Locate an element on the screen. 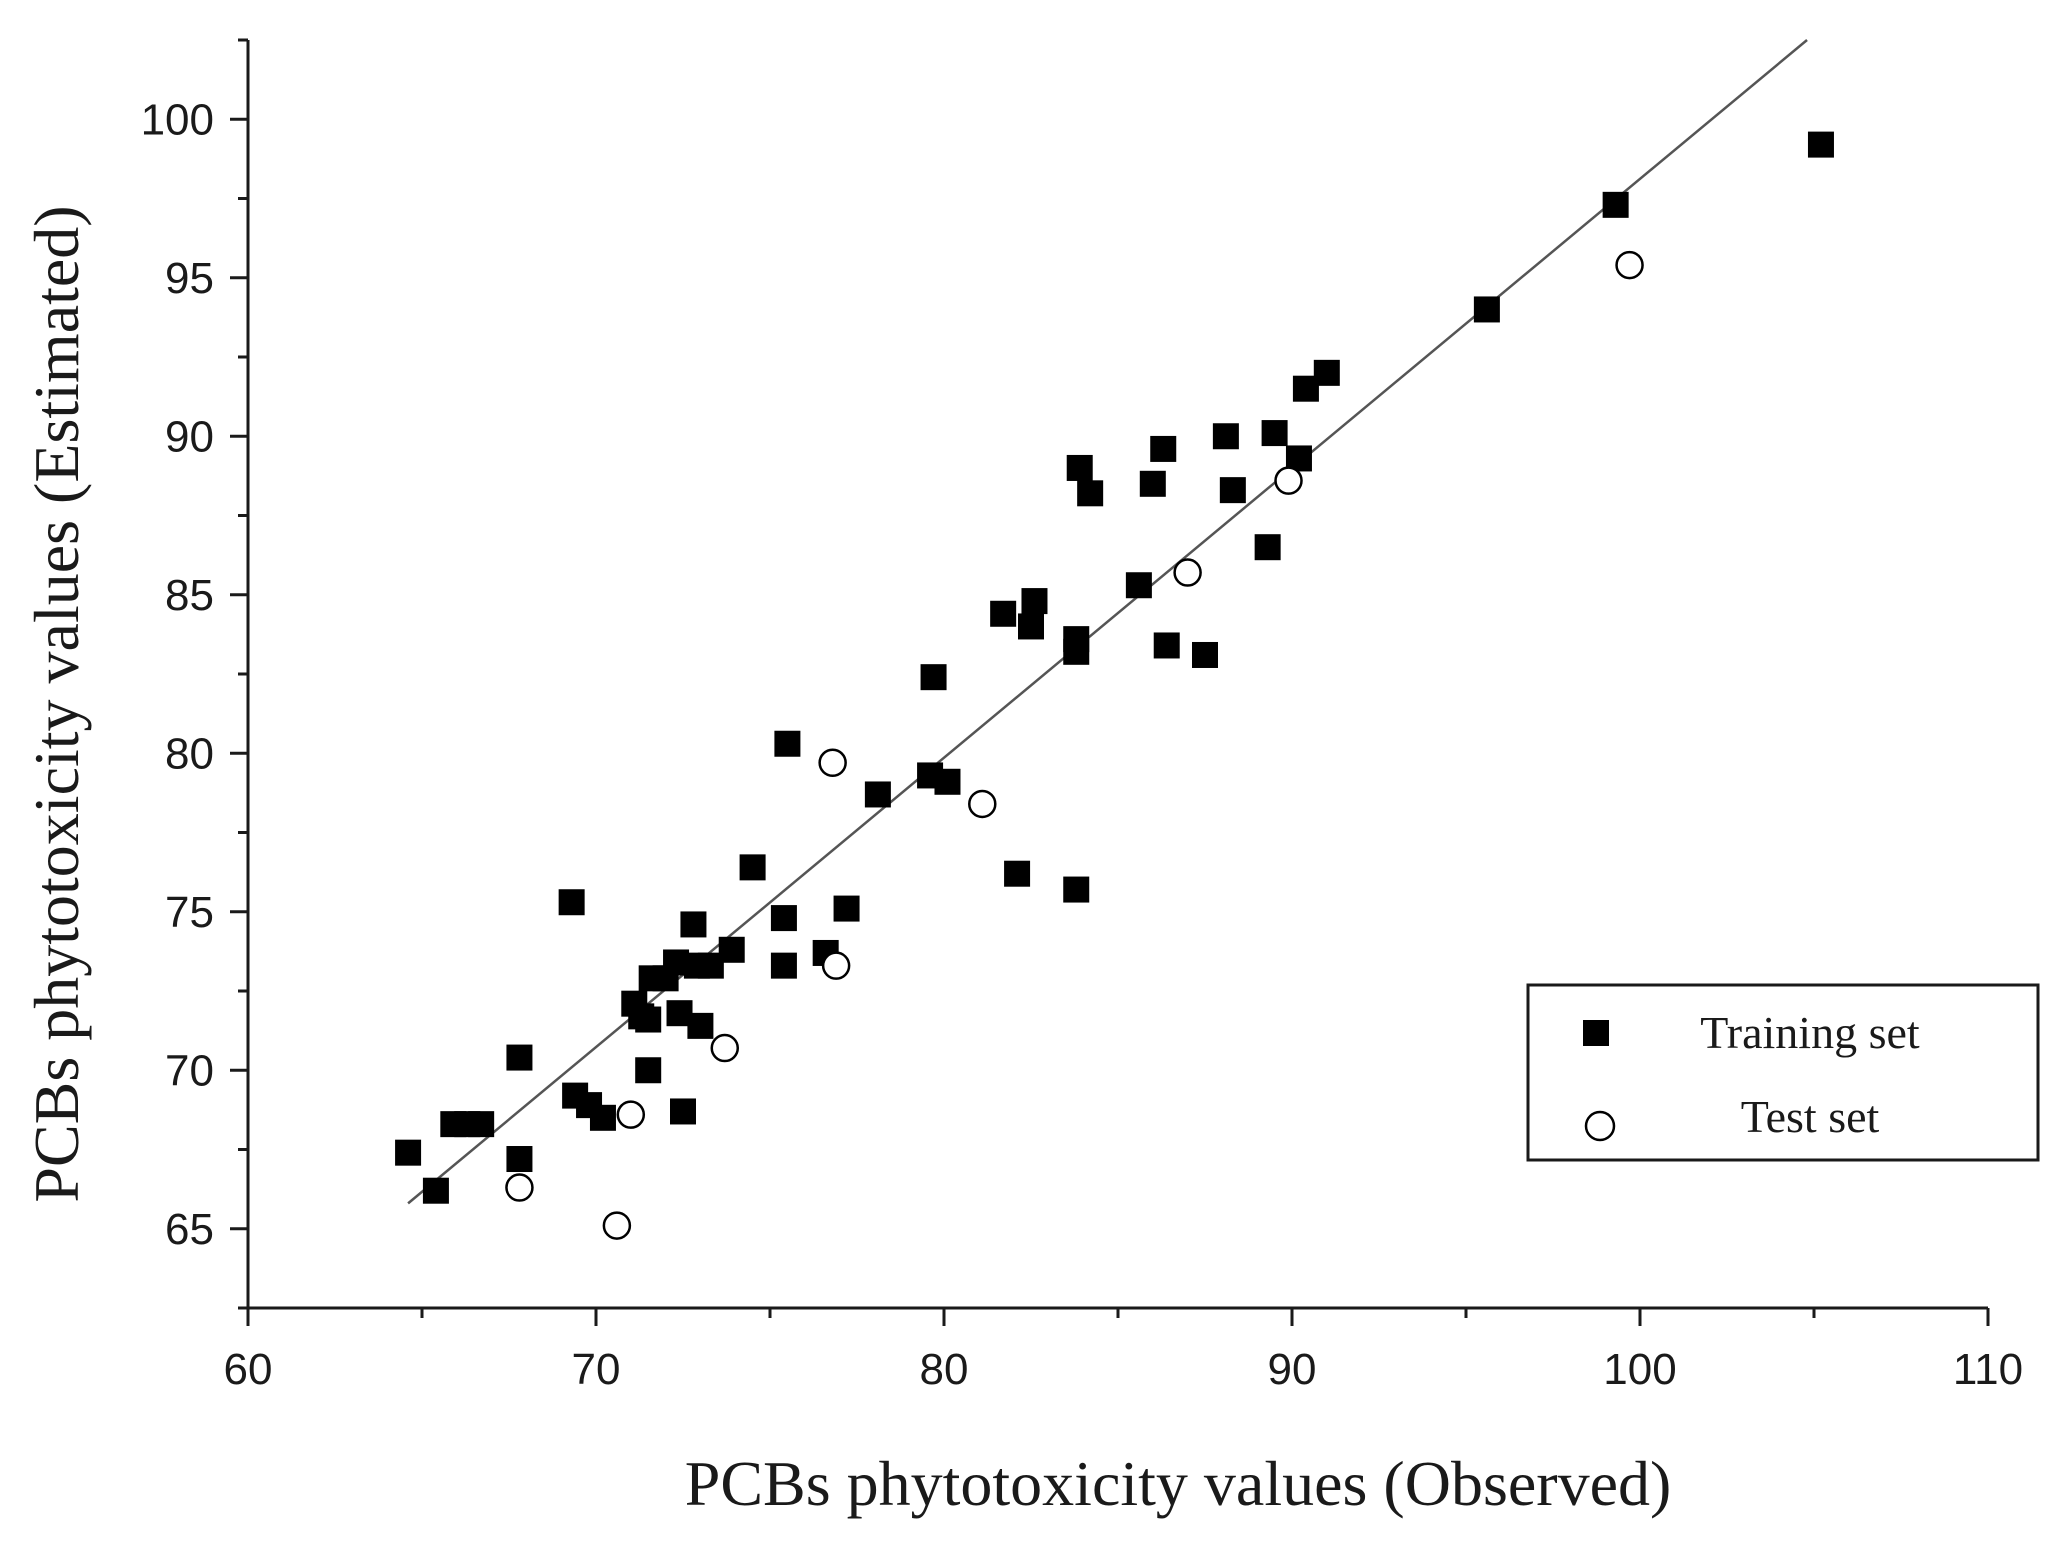  x-tick-label: 60 is located at coordinates (248, 1369).